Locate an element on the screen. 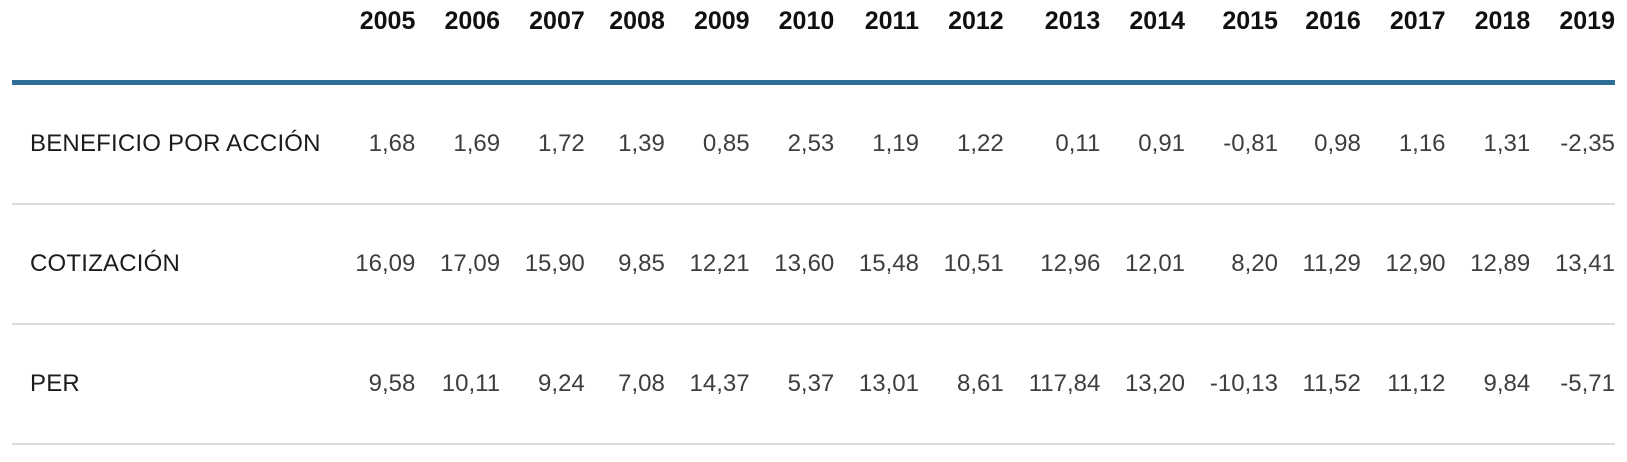  value-cell: 15,48 is located at coordinates (876, 264).